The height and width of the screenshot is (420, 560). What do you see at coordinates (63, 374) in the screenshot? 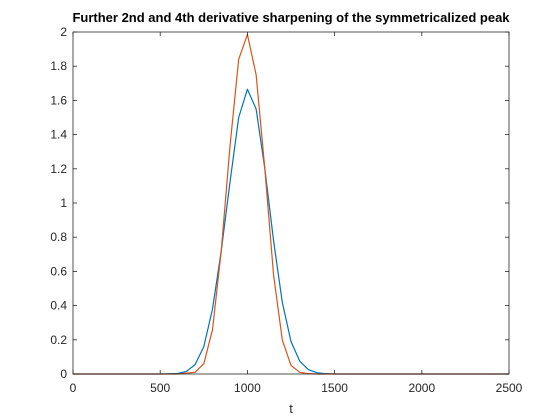
I see `y-tick-label: 0` at bounding box center [63, 374].